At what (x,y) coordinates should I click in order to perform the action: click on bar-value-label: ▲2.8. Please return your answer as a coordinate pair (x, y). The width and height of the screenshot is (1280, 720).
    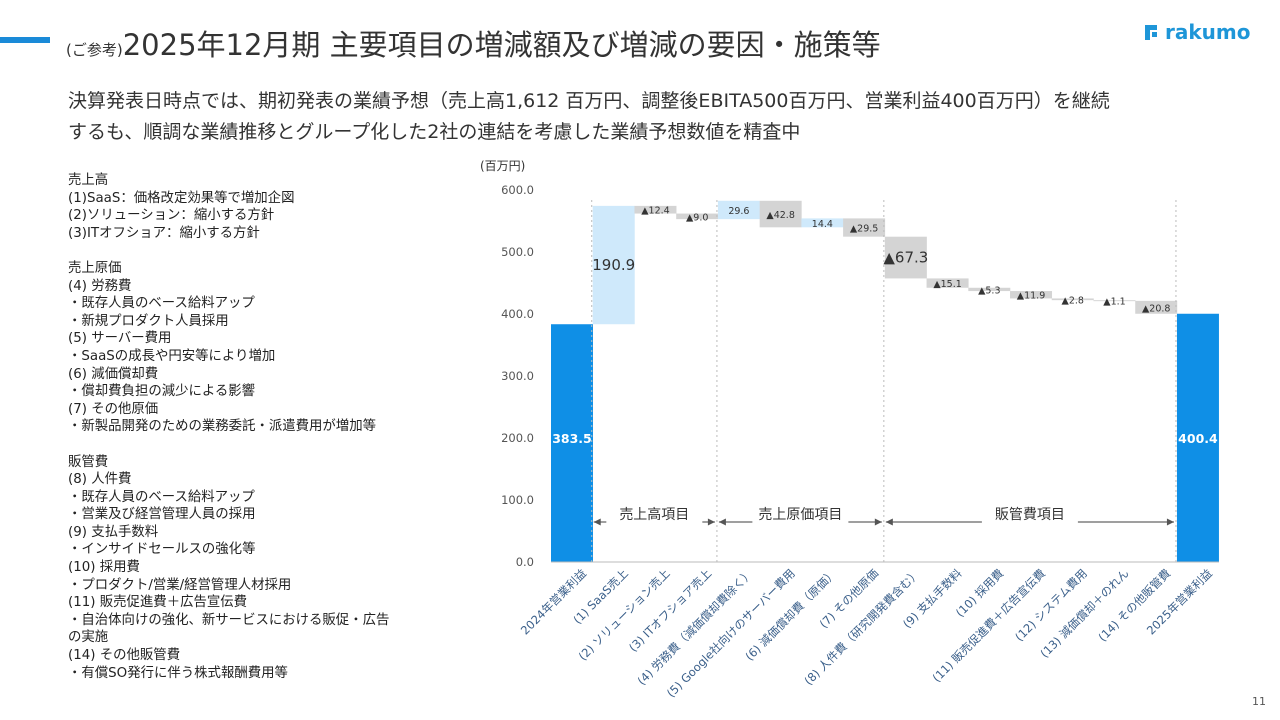
    Looking at the image, I should click on (1073, 300).